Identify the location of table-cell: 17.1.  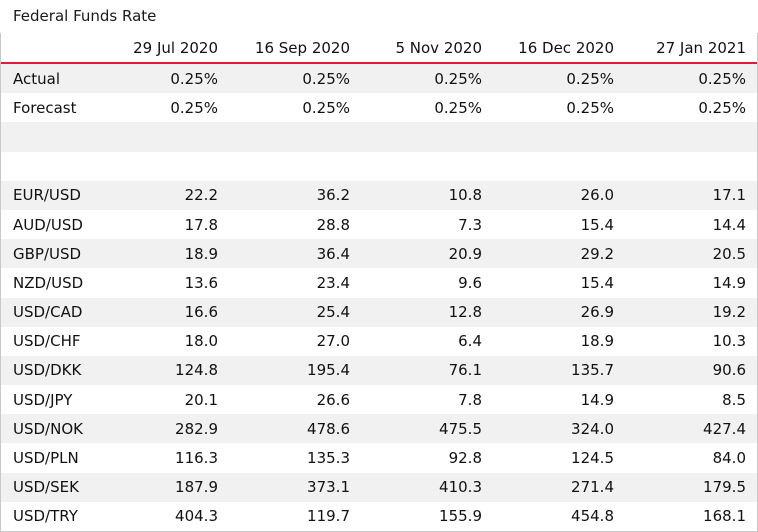
(729, 195).